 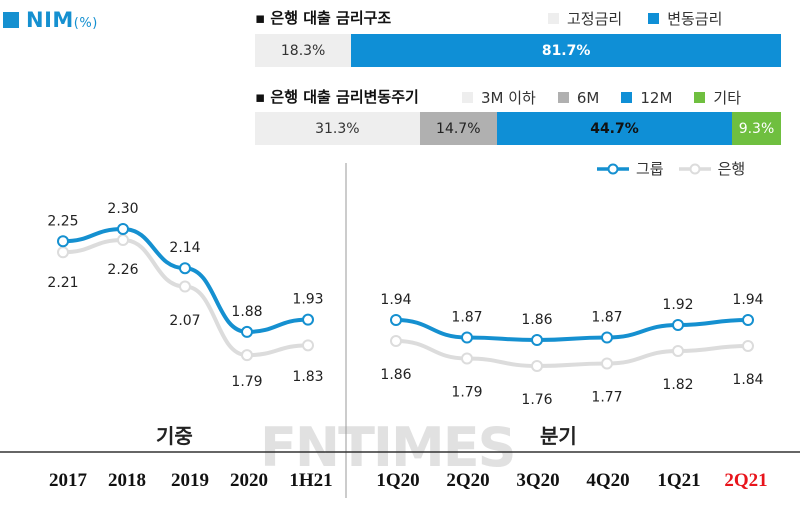 I want to click on reset-period-legend-label: 3M 이하, so click(x=508, y=98).